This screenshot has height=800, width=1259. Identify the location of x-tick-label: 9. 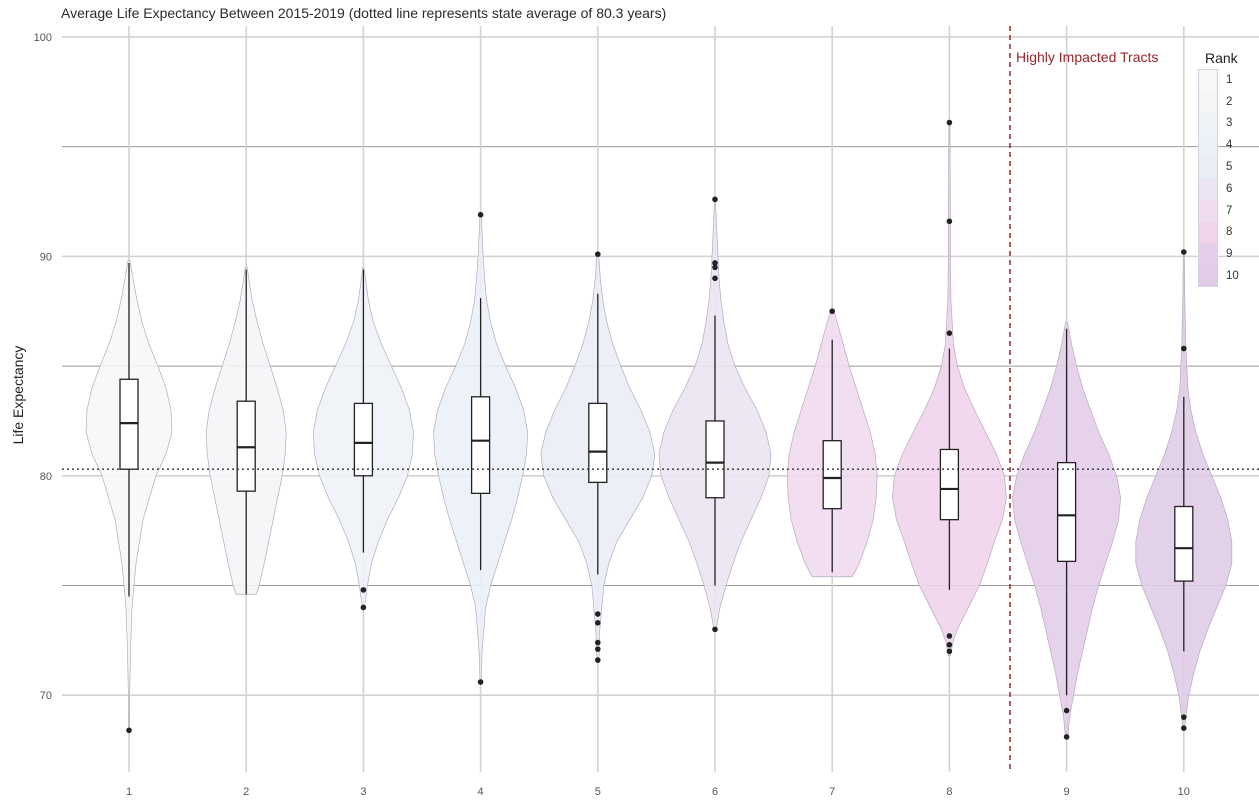
(1067, 792).